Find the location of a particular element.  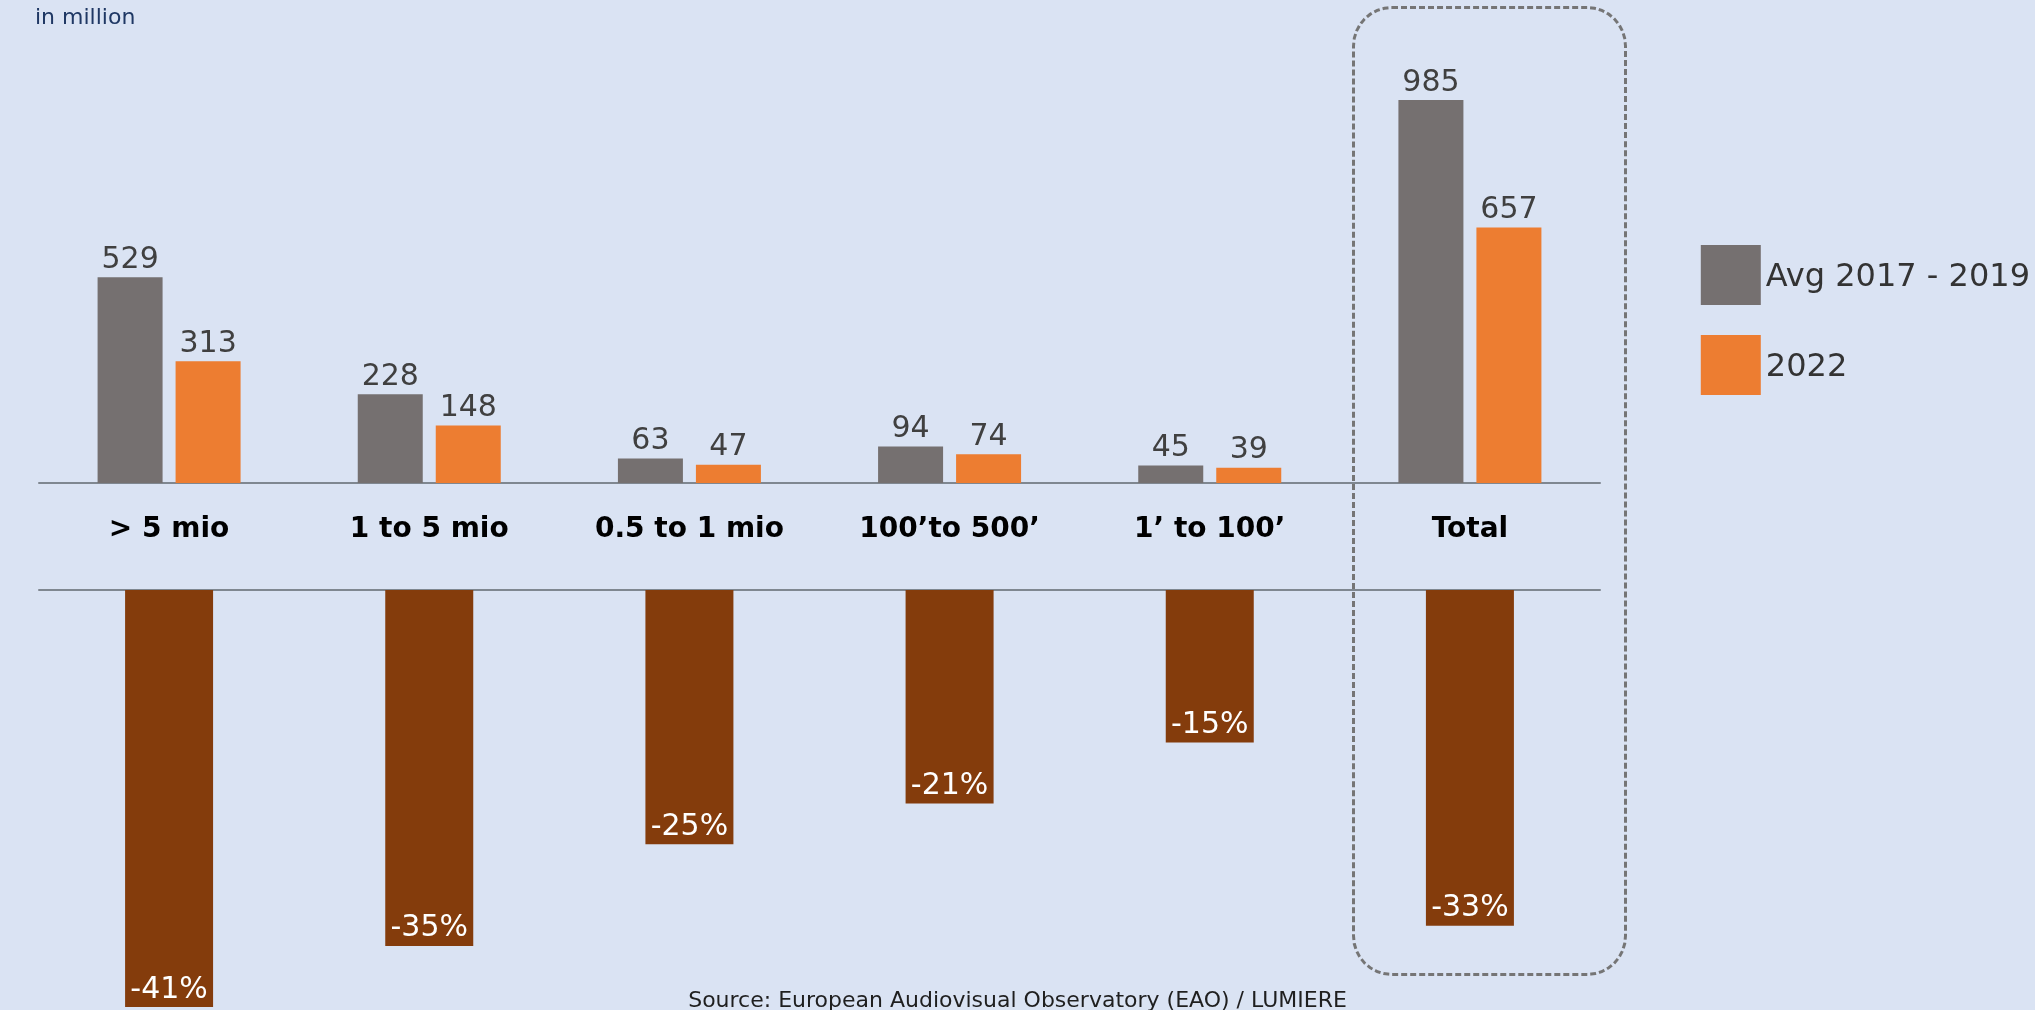

x-tick-label: 1 to 5 mio is located at coordinates (429, 527).